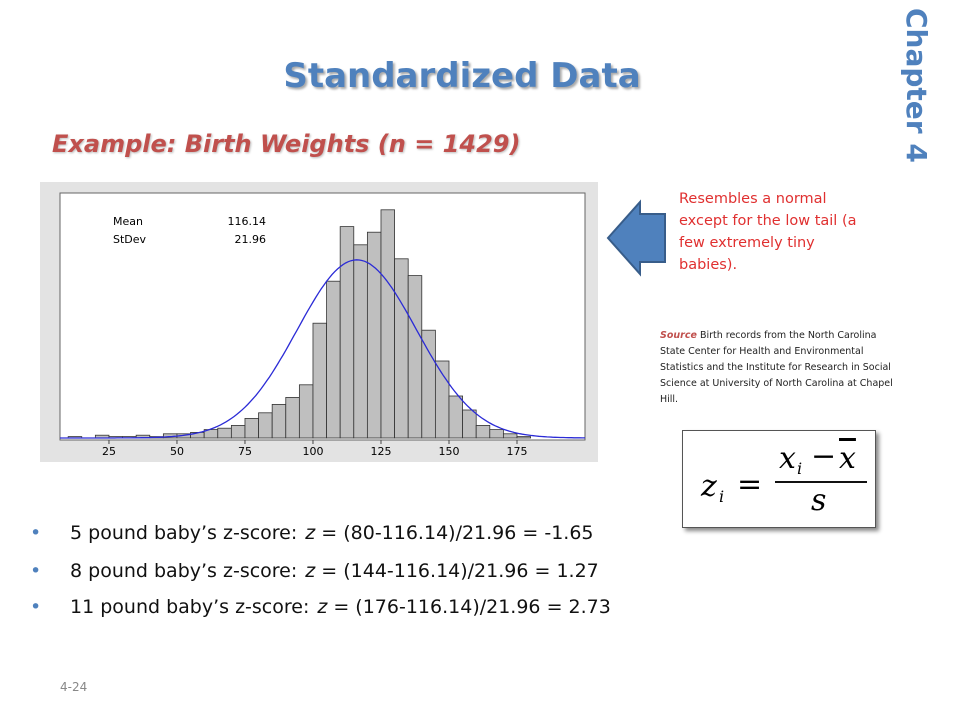 The width and height of the screenshot is (960, 720). I want to click on x-tick-label: 25, so click(109, 451).